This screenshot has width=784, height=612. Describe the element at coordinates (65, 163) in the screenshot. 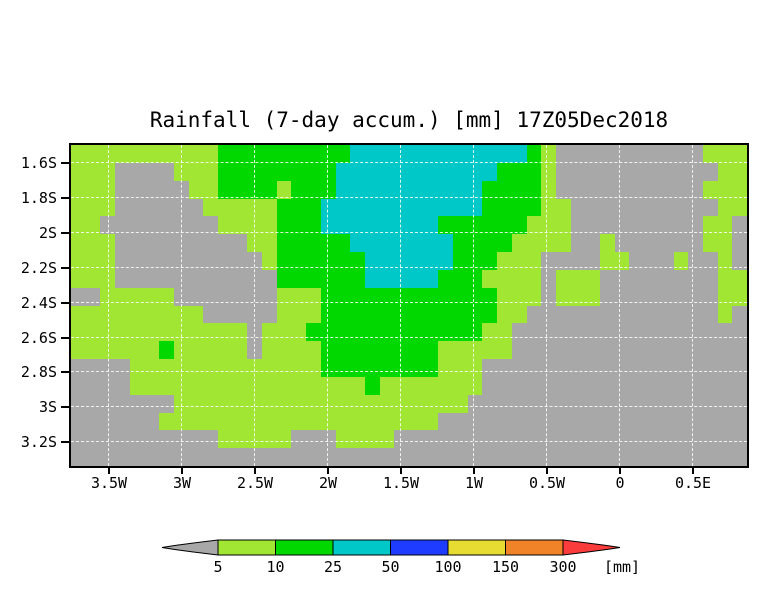

I see `y-axis-tick` at that location.